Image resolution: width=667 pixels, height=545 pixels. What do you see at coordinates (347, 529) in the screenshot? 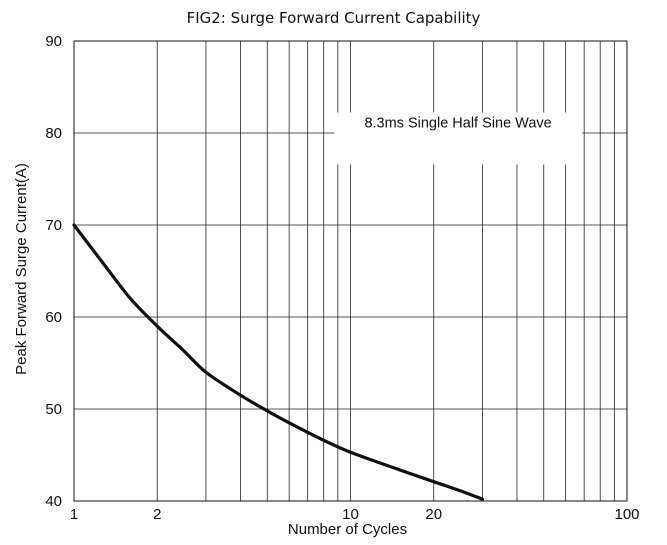
I see `x-axis-label: Number of Cycles` at bounding box center [347, 529].